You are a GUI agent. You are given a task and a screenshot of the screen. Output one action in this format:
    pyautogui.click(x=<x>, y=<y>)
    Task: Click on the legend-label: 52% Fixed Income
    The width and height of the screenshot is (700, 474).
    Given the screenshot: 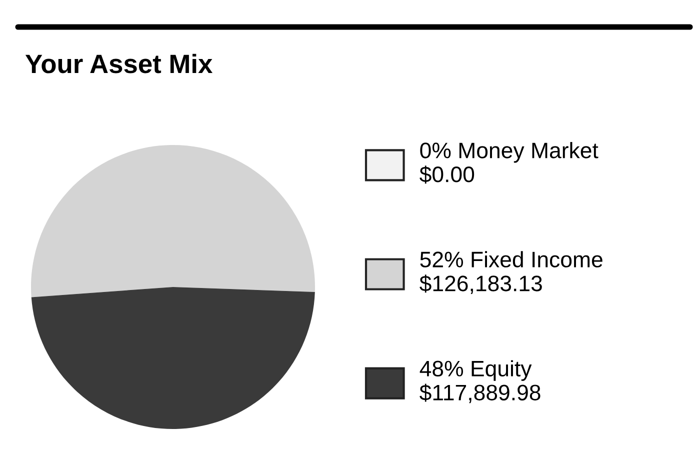 What is the action you would take?
    pyautogui.click(x=511, y=259)
    